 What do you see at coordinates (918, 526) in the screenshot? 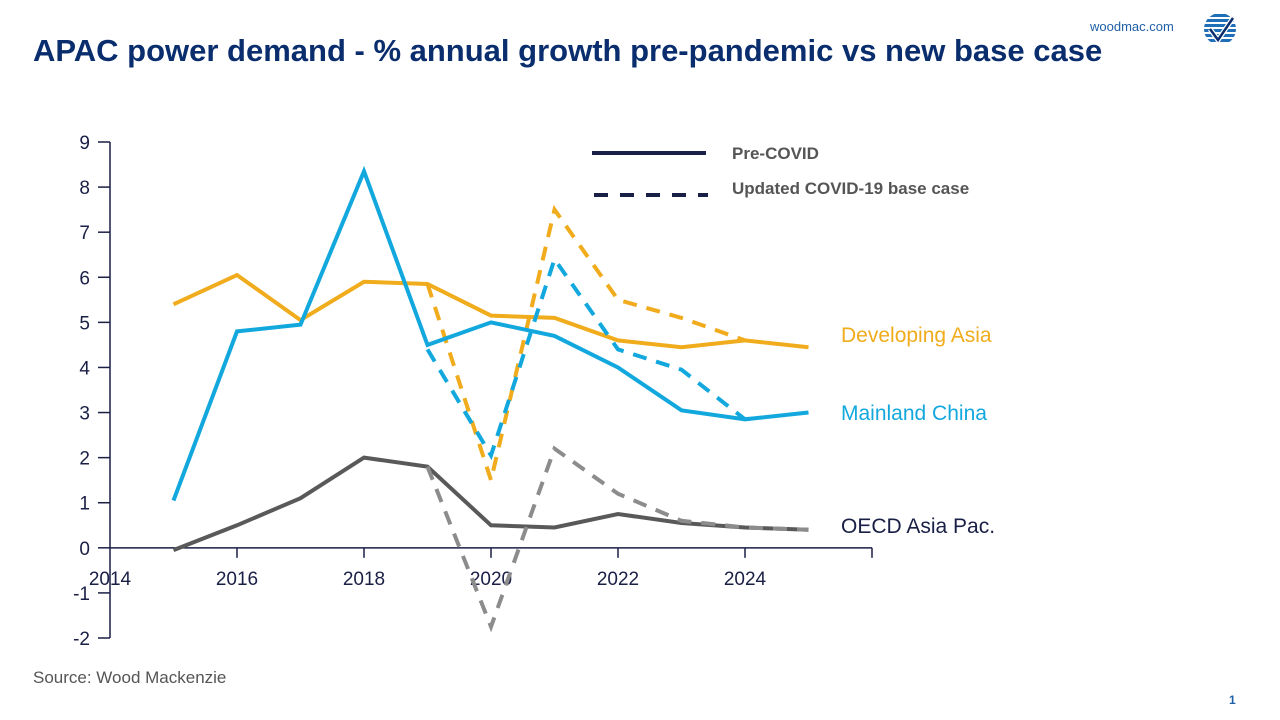
I see `series-label-oecd-asia-pac: OECD Asia Pac.` at bounding box center [918, 526].